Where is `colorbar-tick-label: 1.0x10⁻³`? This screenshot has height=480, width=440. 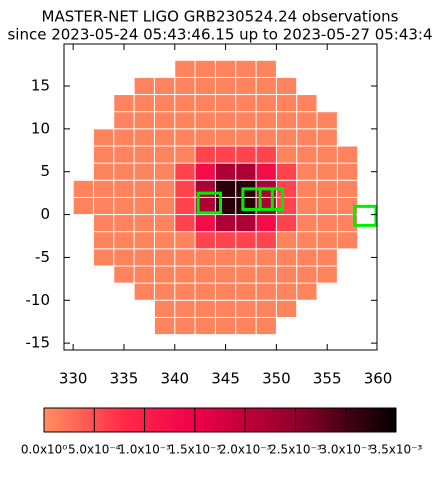
colorbar-tick-label: 1.0x10⁻³ is located at coordinates (144, 450).